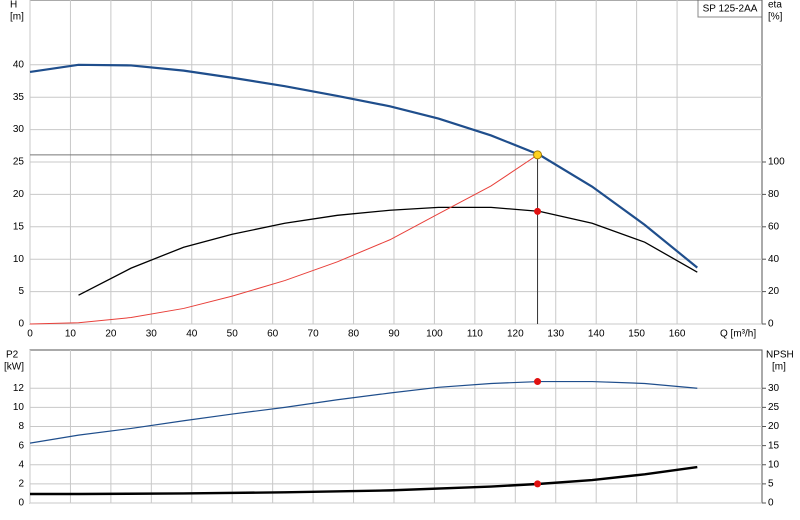  Describe the element at coordinates (780, 355) in the screenshot. I see `y2-label: NPSH` at that location.